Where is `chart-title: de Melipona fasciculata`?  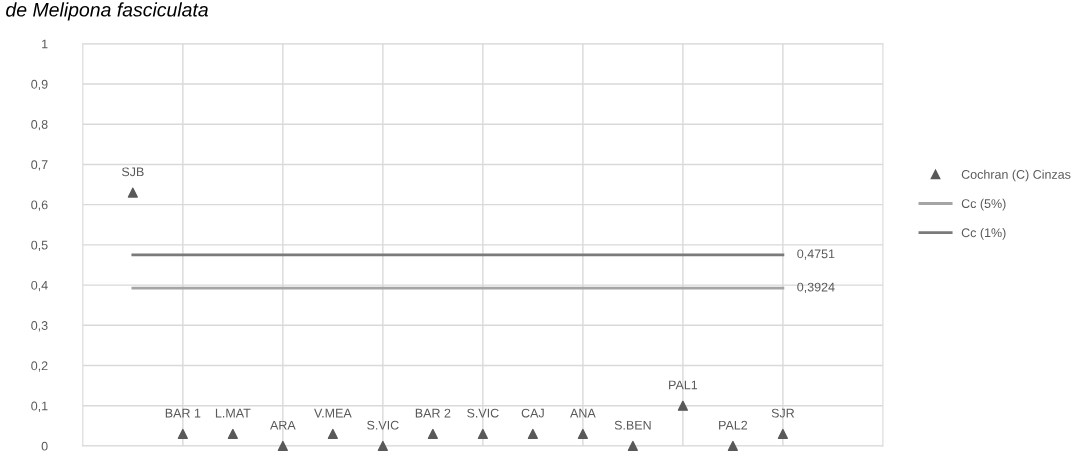
chart-title: de Melipona fasciculata is located at coordinates (107, 11).